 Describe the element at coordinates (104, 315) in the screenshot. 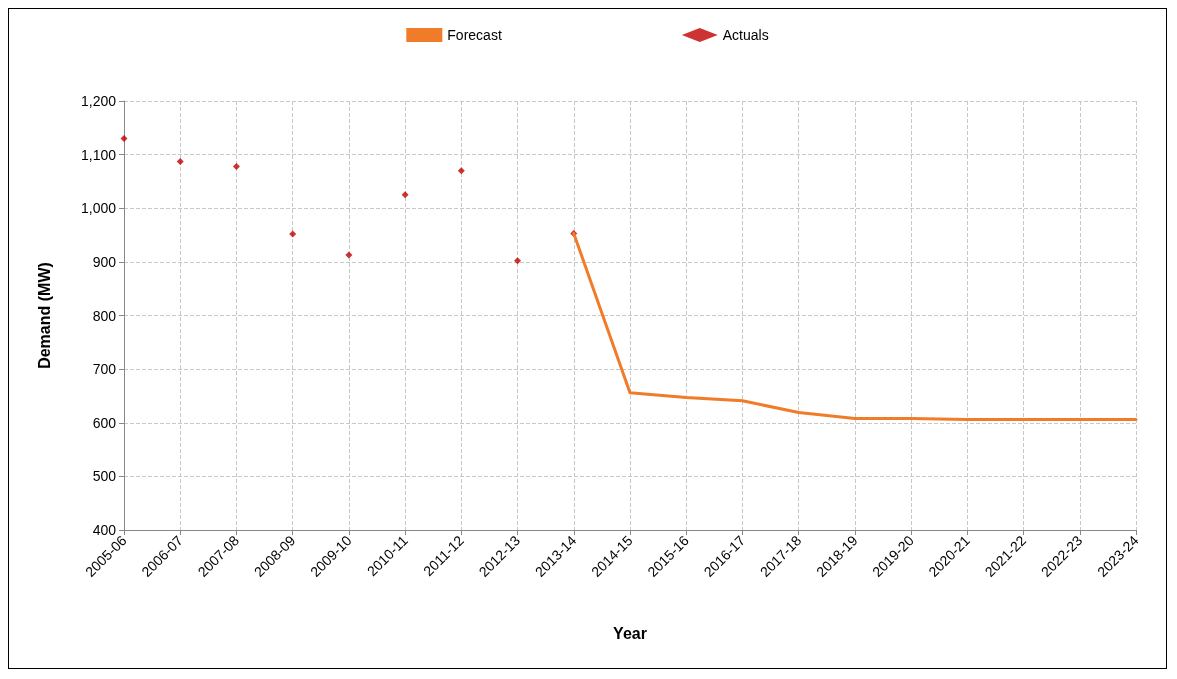

I see `y-tick-label: 800` at that location.